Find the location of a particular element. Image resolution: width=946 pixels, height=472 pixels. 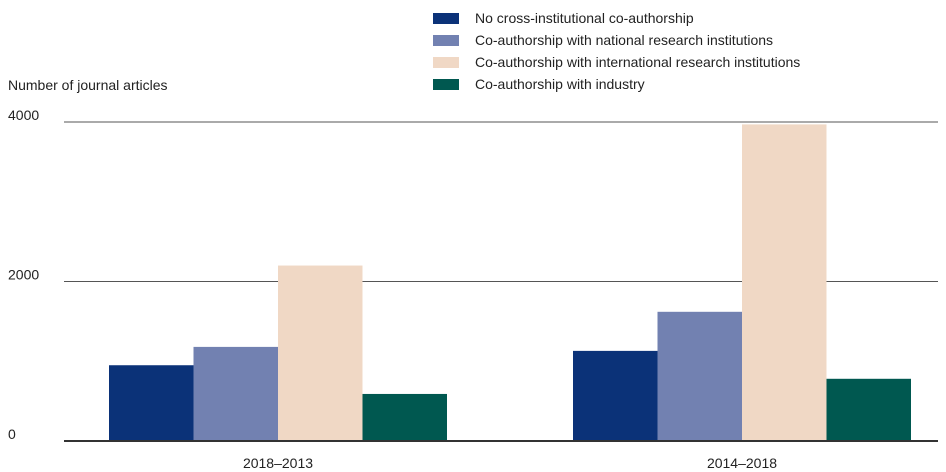

y-tick-label: 2000 is located at coordinates (23, 275).